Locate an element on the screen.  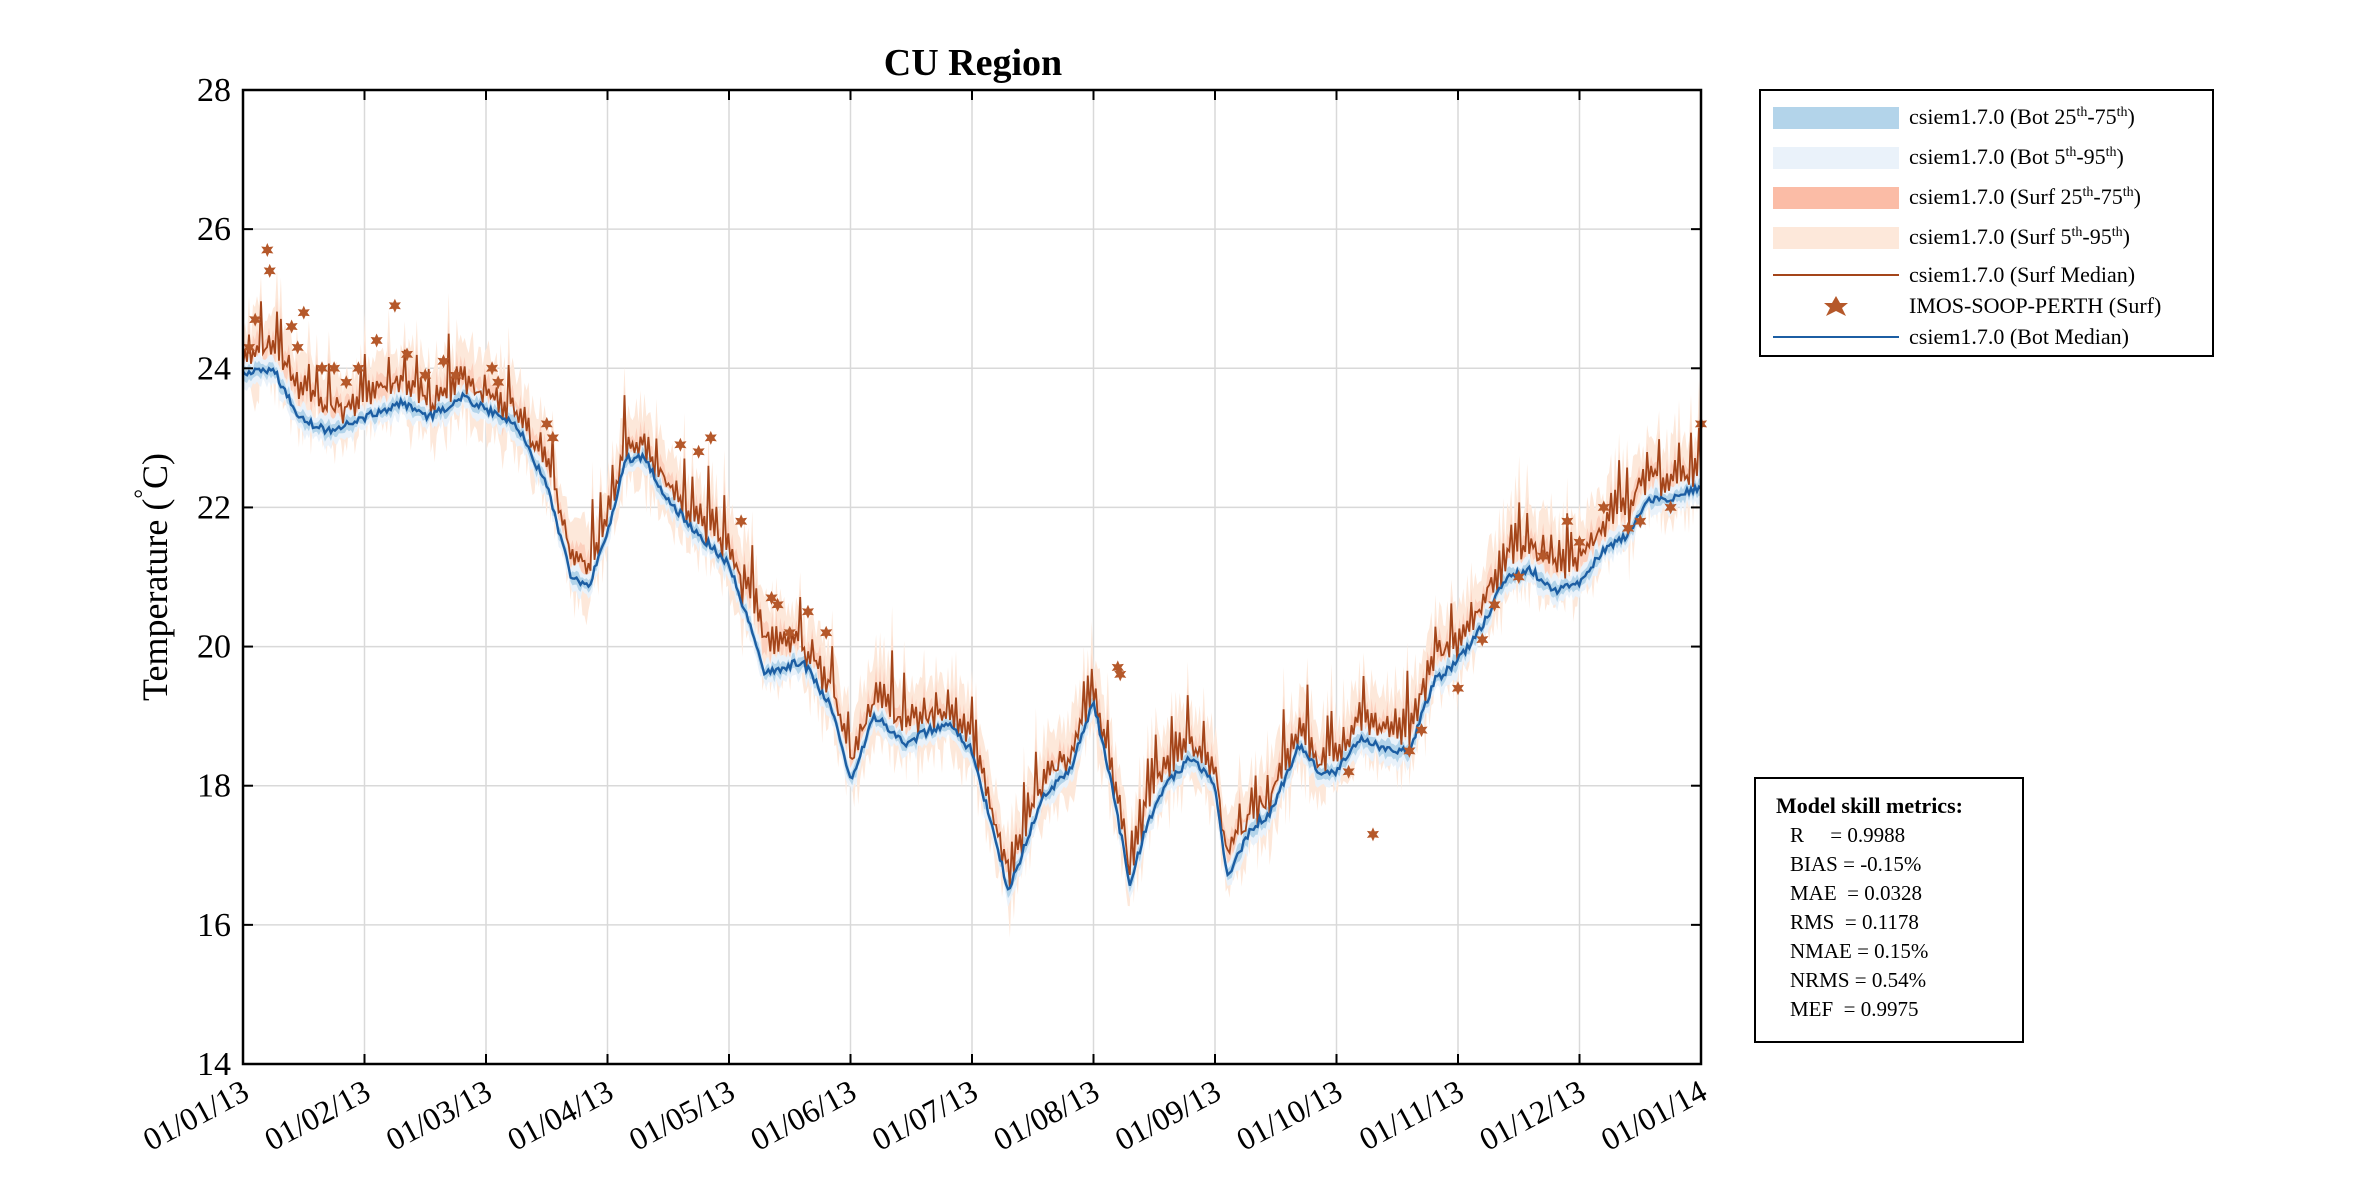
x-tick-label: 01/07/13 is located at coordinates (924, 1114).